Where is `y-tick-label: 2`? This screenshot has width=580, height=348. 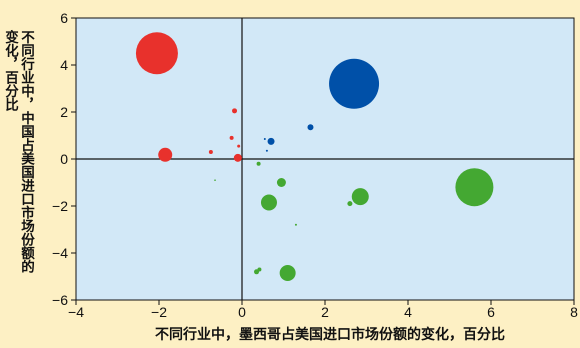 y-tick-label: 2 is located at coordinates (64, 112).